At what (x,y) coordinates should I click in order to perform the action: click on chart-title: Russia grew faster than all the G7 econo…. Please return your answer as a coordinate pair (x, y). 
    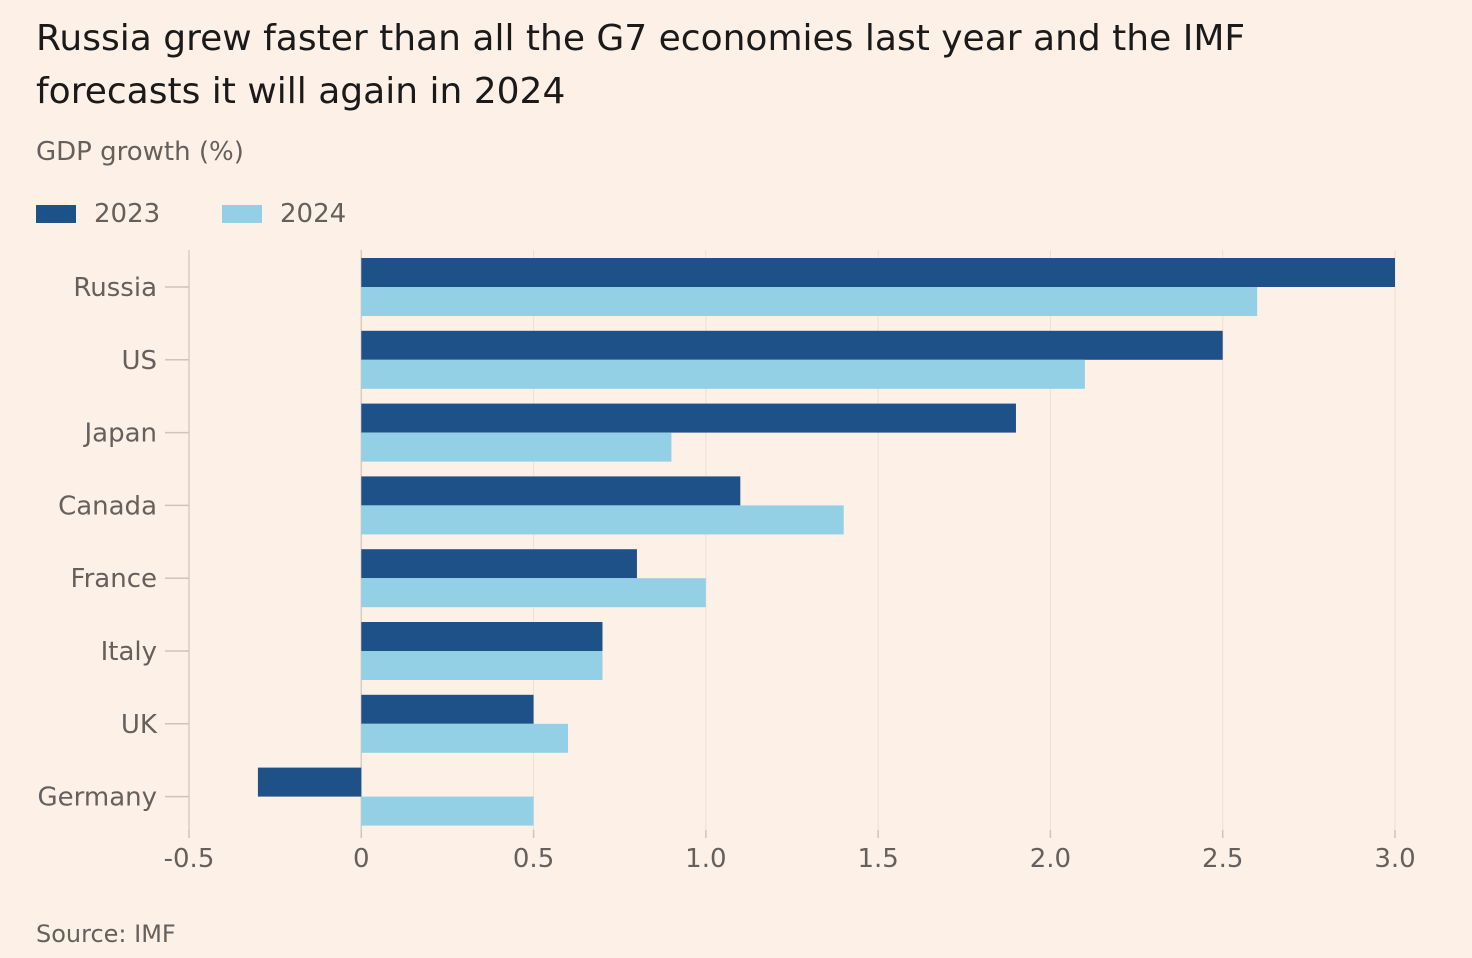
    Looking at the image, I should click on (641, 65).